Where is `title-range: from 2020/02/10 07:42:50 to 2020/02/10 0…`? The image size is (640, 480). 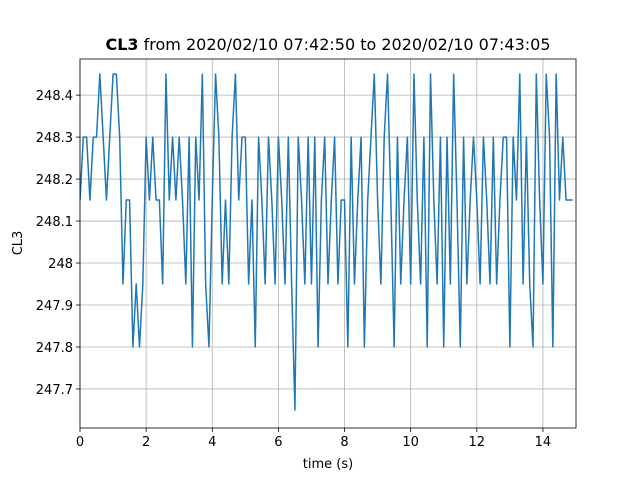 title-range: from 2020/02/10 07:42:50 to 2020/02/10 0… is located at coordinates (347, 44).